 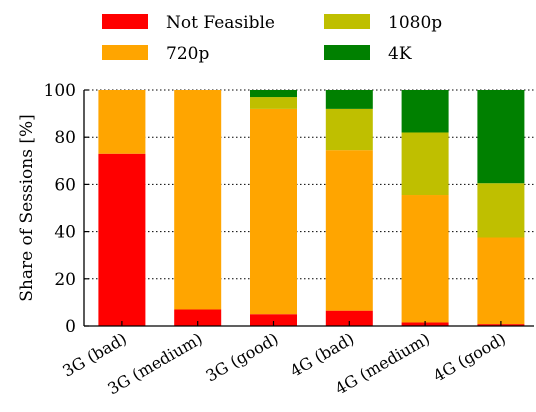 I want to click on legend-item-not-feasible: Not Feasible, so click(x=188, y=23).